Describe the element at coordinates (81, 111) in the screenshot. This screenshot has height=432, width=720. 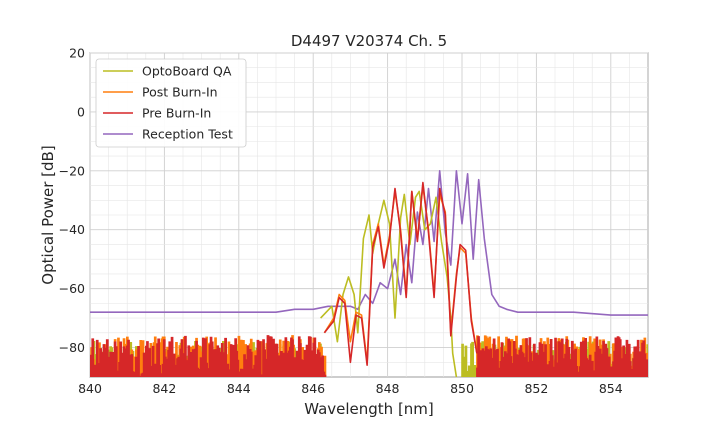
I see `y-tick-label: 0` at that location.